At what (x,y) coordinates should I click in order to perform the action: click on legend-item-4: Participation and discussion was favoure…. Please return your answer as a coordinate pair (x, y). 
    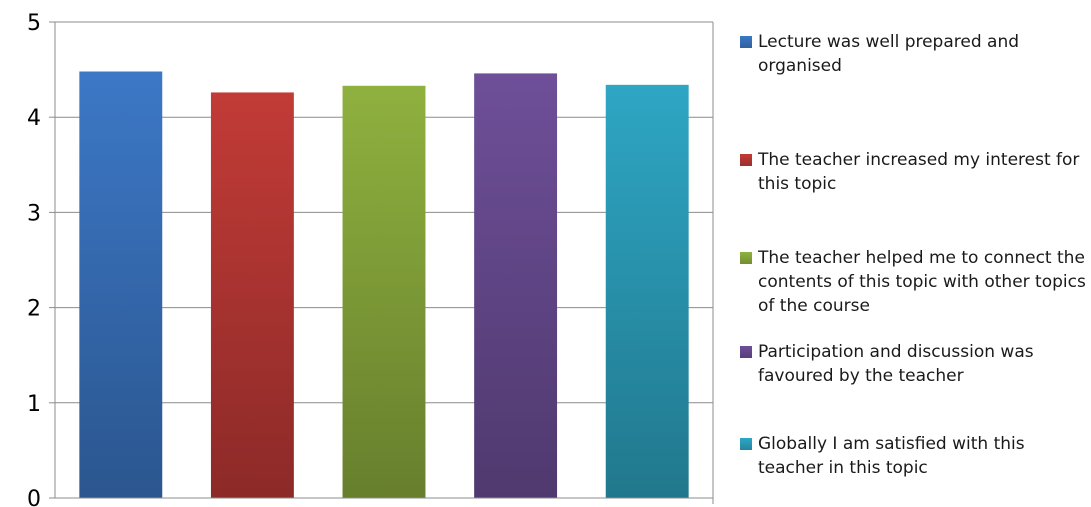
    Looking at the image, I should click on (914, 364).